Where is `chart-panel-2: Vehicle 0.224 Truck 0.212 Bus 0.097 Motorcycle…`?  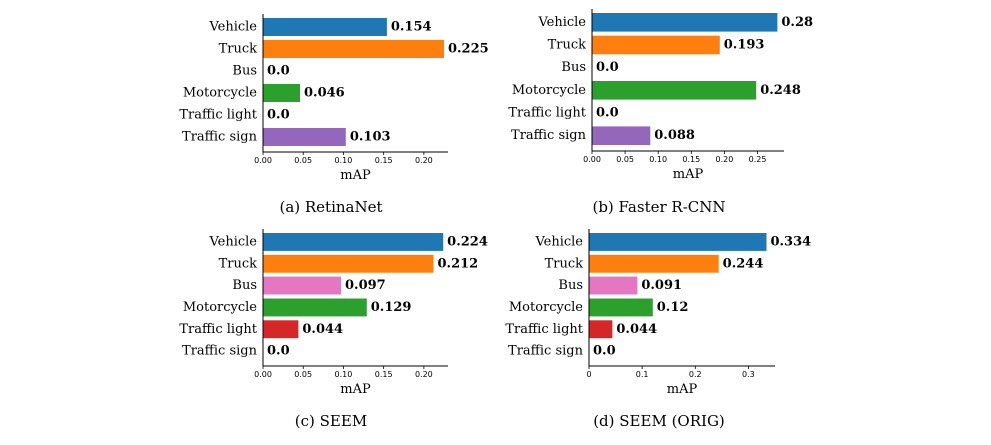
chart-panel-2: Vehicle 0.224 Truck 0.212 Bus 0.097 Motorcycle… is located at coordinates (333, 329).